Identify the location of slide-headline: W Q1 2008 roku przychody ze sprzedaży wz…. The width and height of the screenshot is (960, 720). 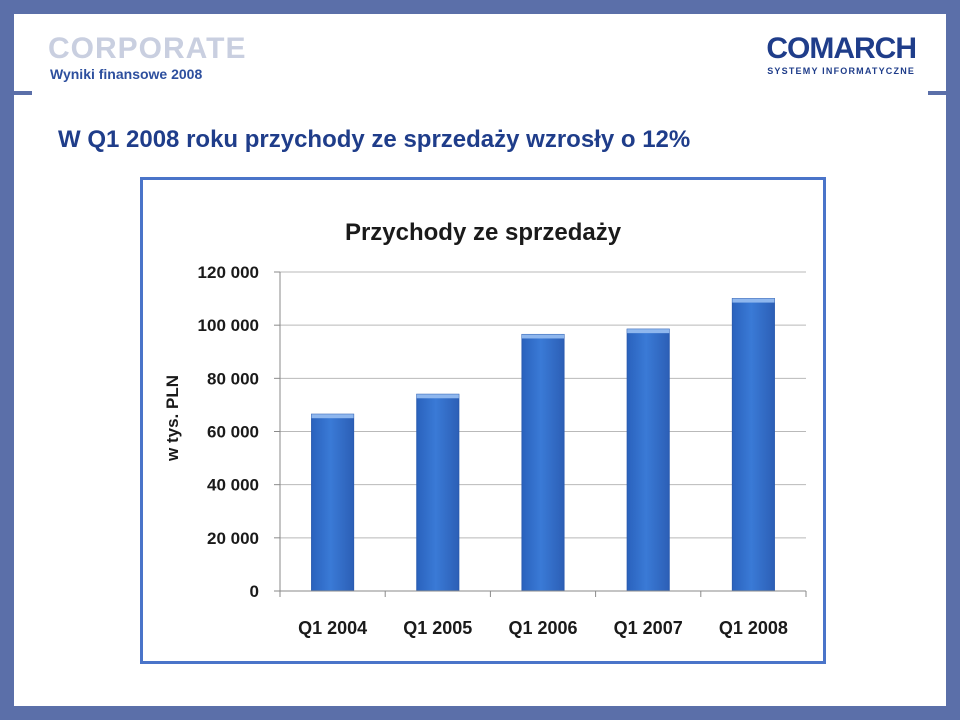
(374, 139).